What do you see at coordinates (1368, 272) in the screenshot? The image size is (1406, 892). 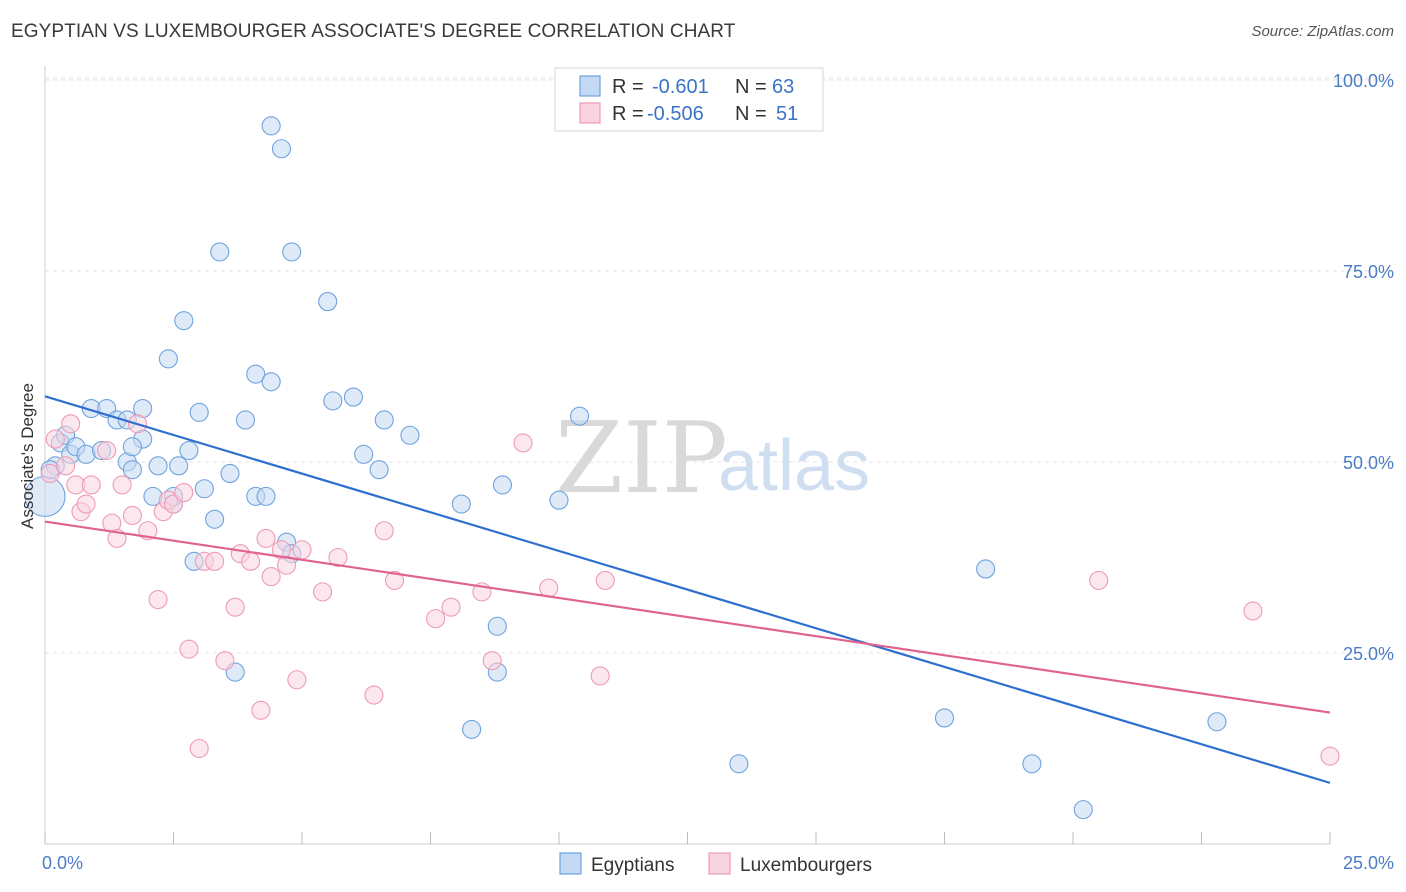 I see `y-tick-label-2: 75.0%` at bounding box center [1368, 272].